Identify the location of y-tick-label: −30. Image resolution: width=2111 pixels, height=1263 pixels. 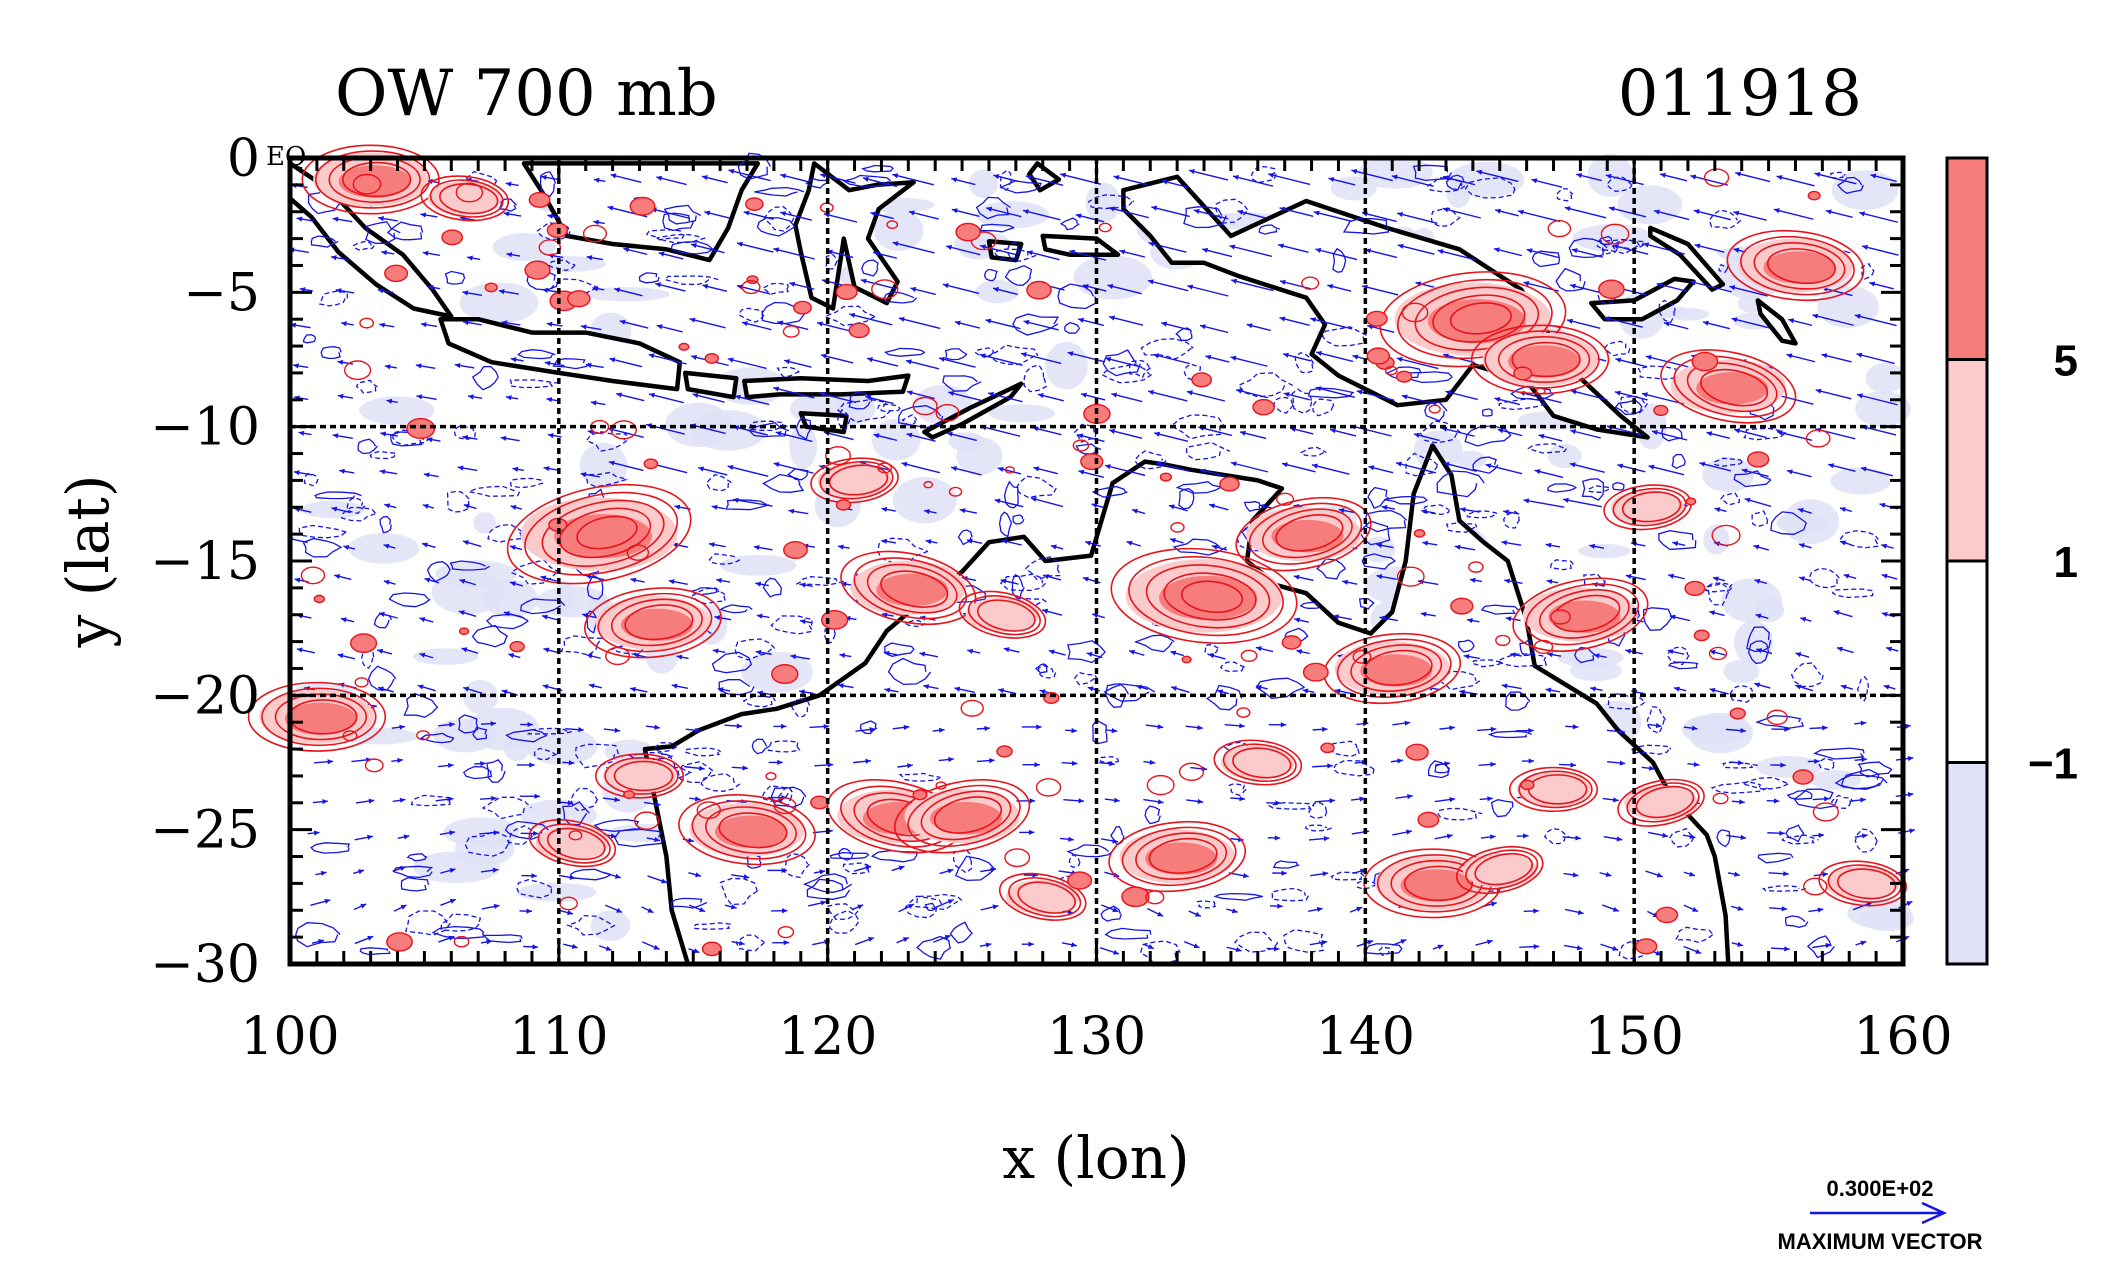
(205, 965).